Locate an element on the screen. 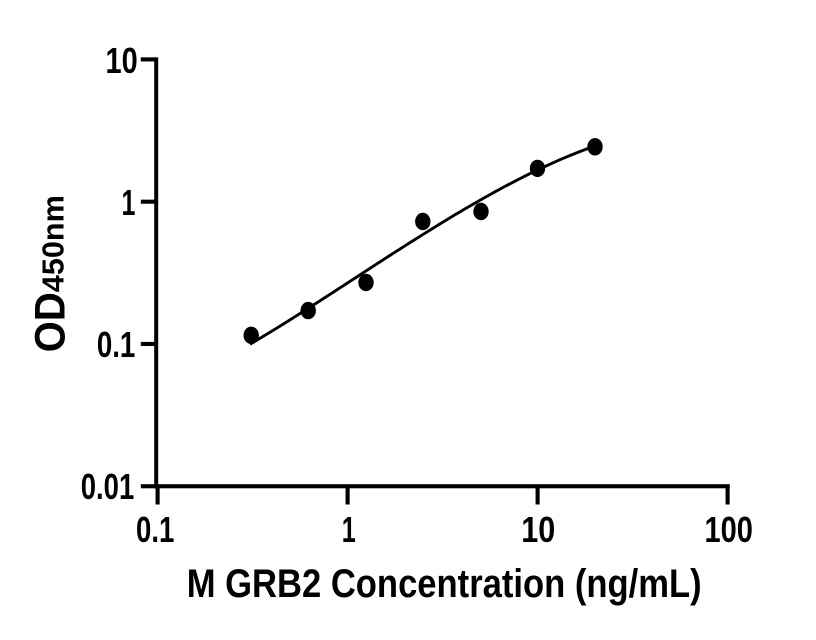  svg-text: M GRB2 Concentration (ng/mL) is located at coordinates (444, 584).